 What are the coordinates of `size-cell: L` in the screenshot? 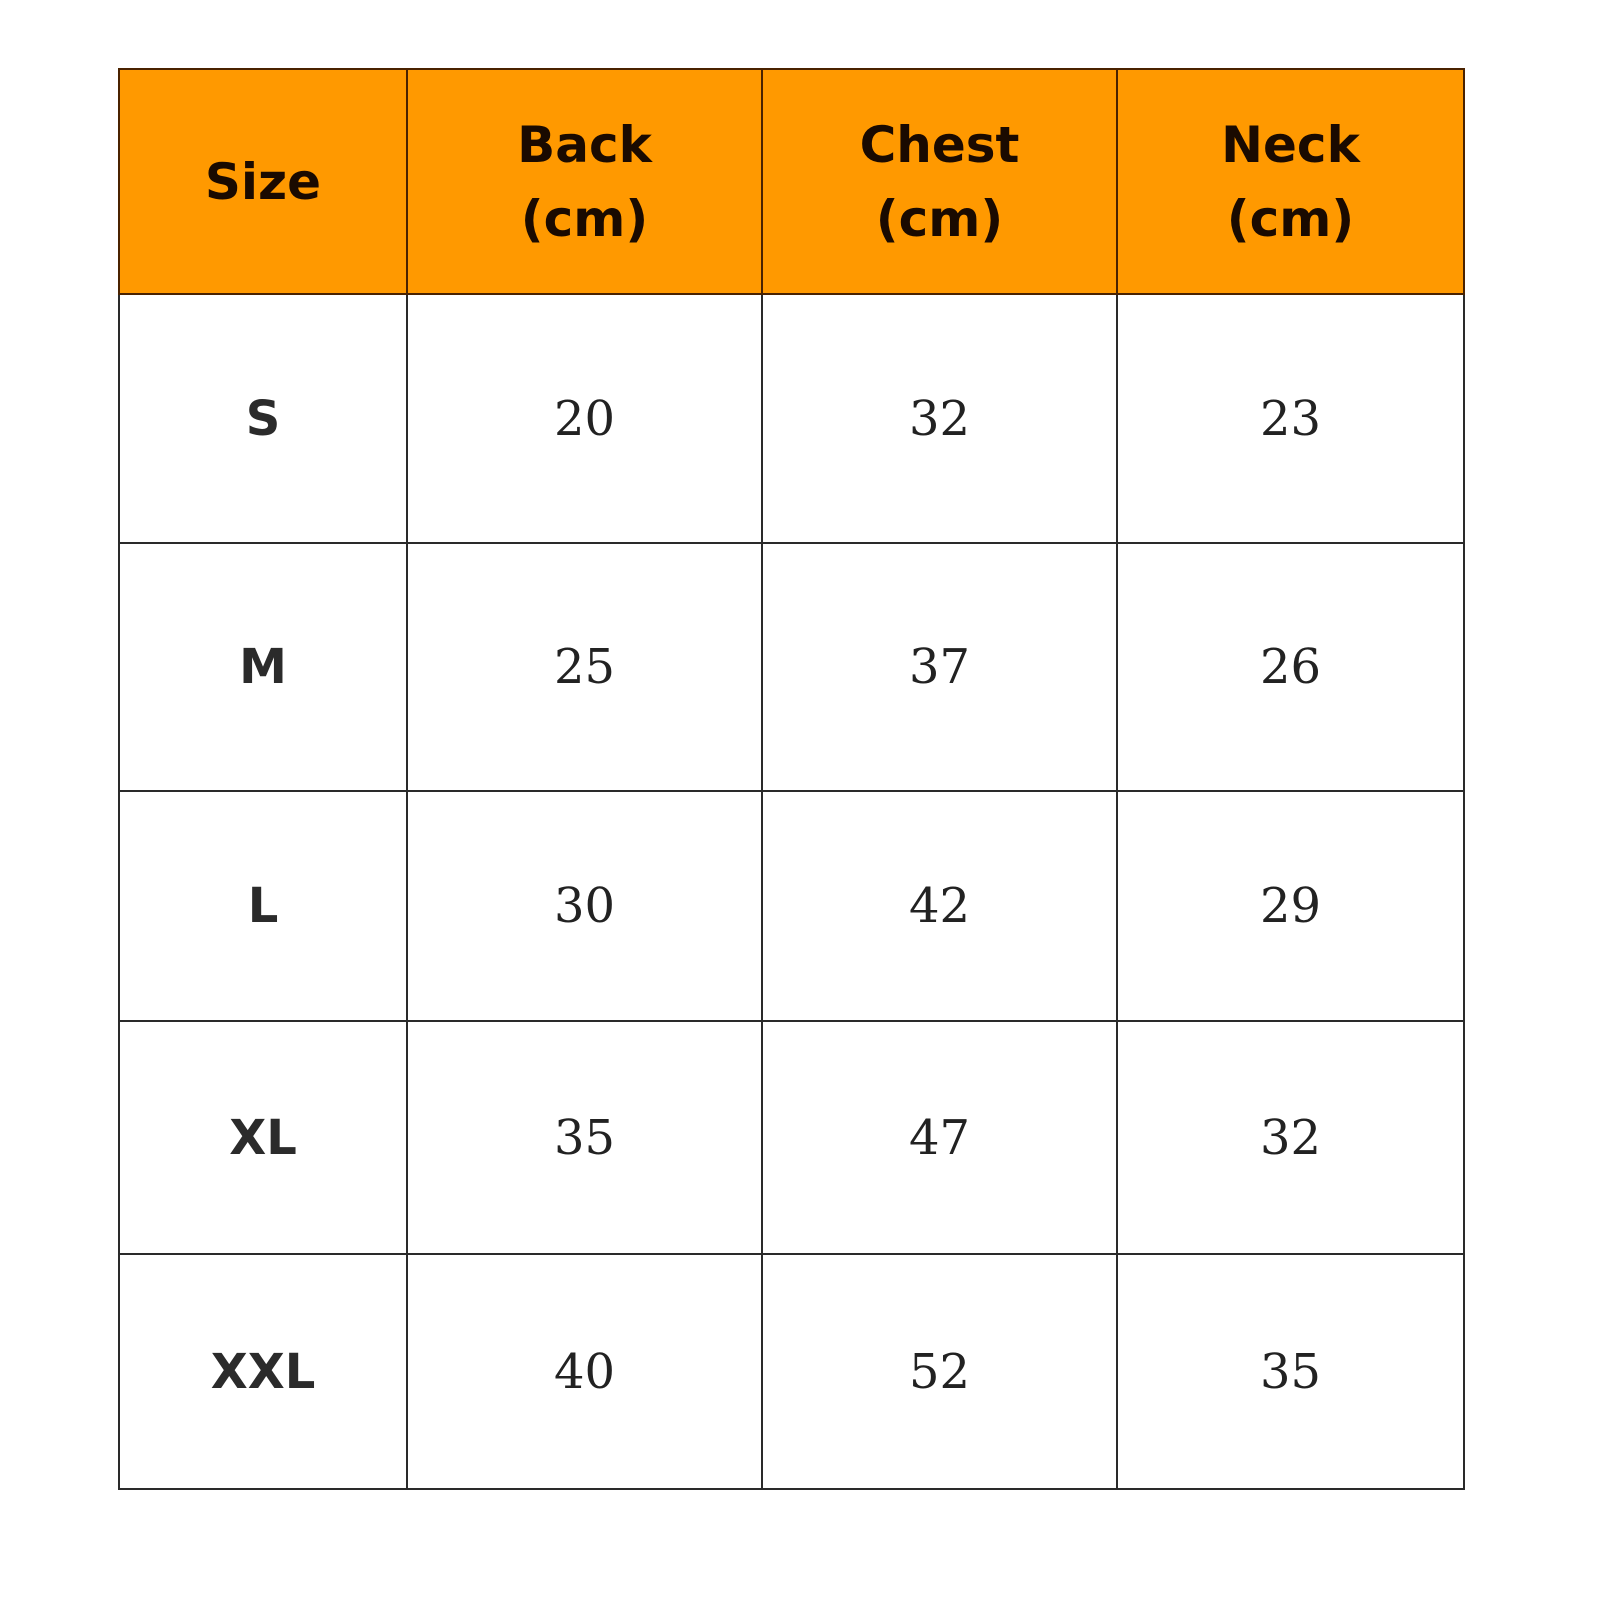 It's located at (263, 906).